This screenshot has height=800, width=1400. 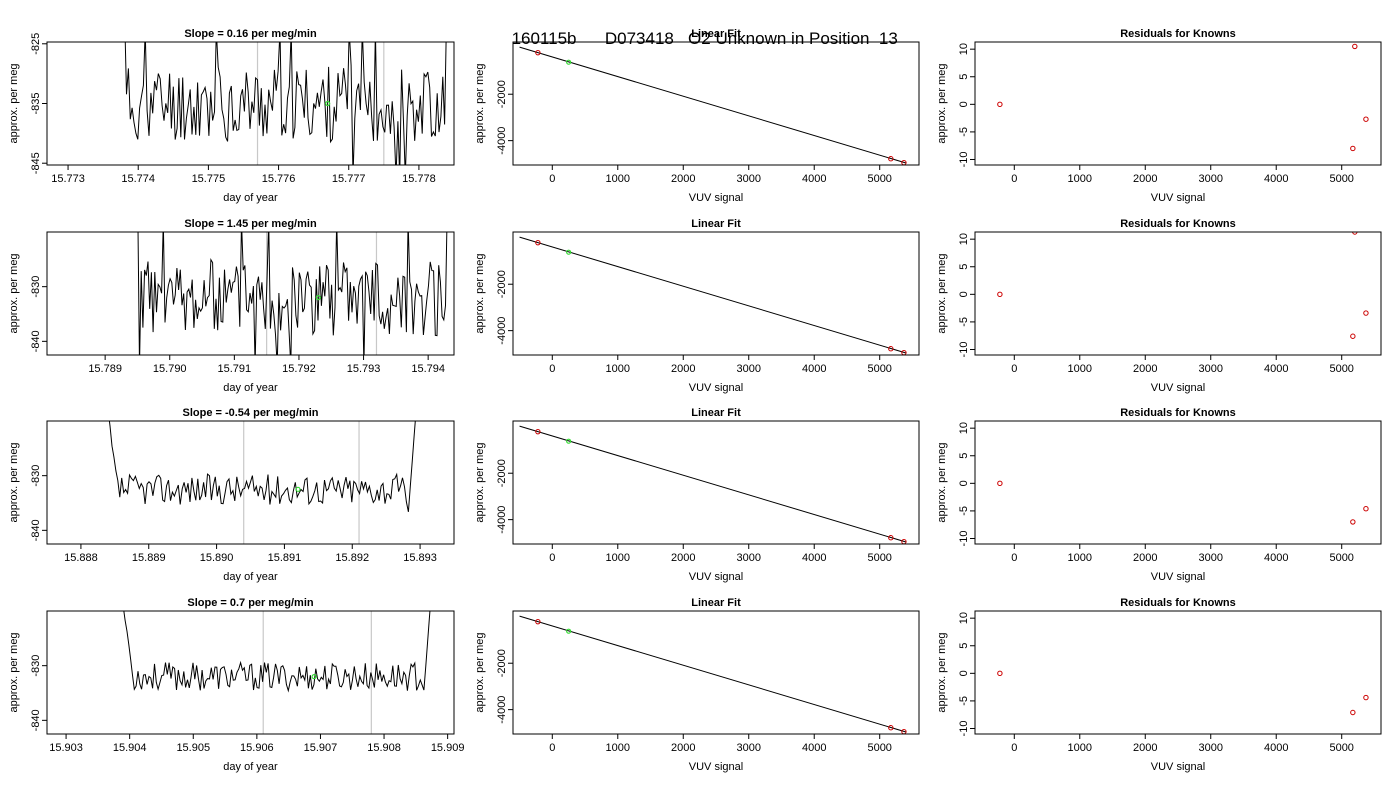 What do you see at coordinates (352, 558) in the screenshot?
I see `x-tick-label: 15.892` at bounding box center [352, 558].